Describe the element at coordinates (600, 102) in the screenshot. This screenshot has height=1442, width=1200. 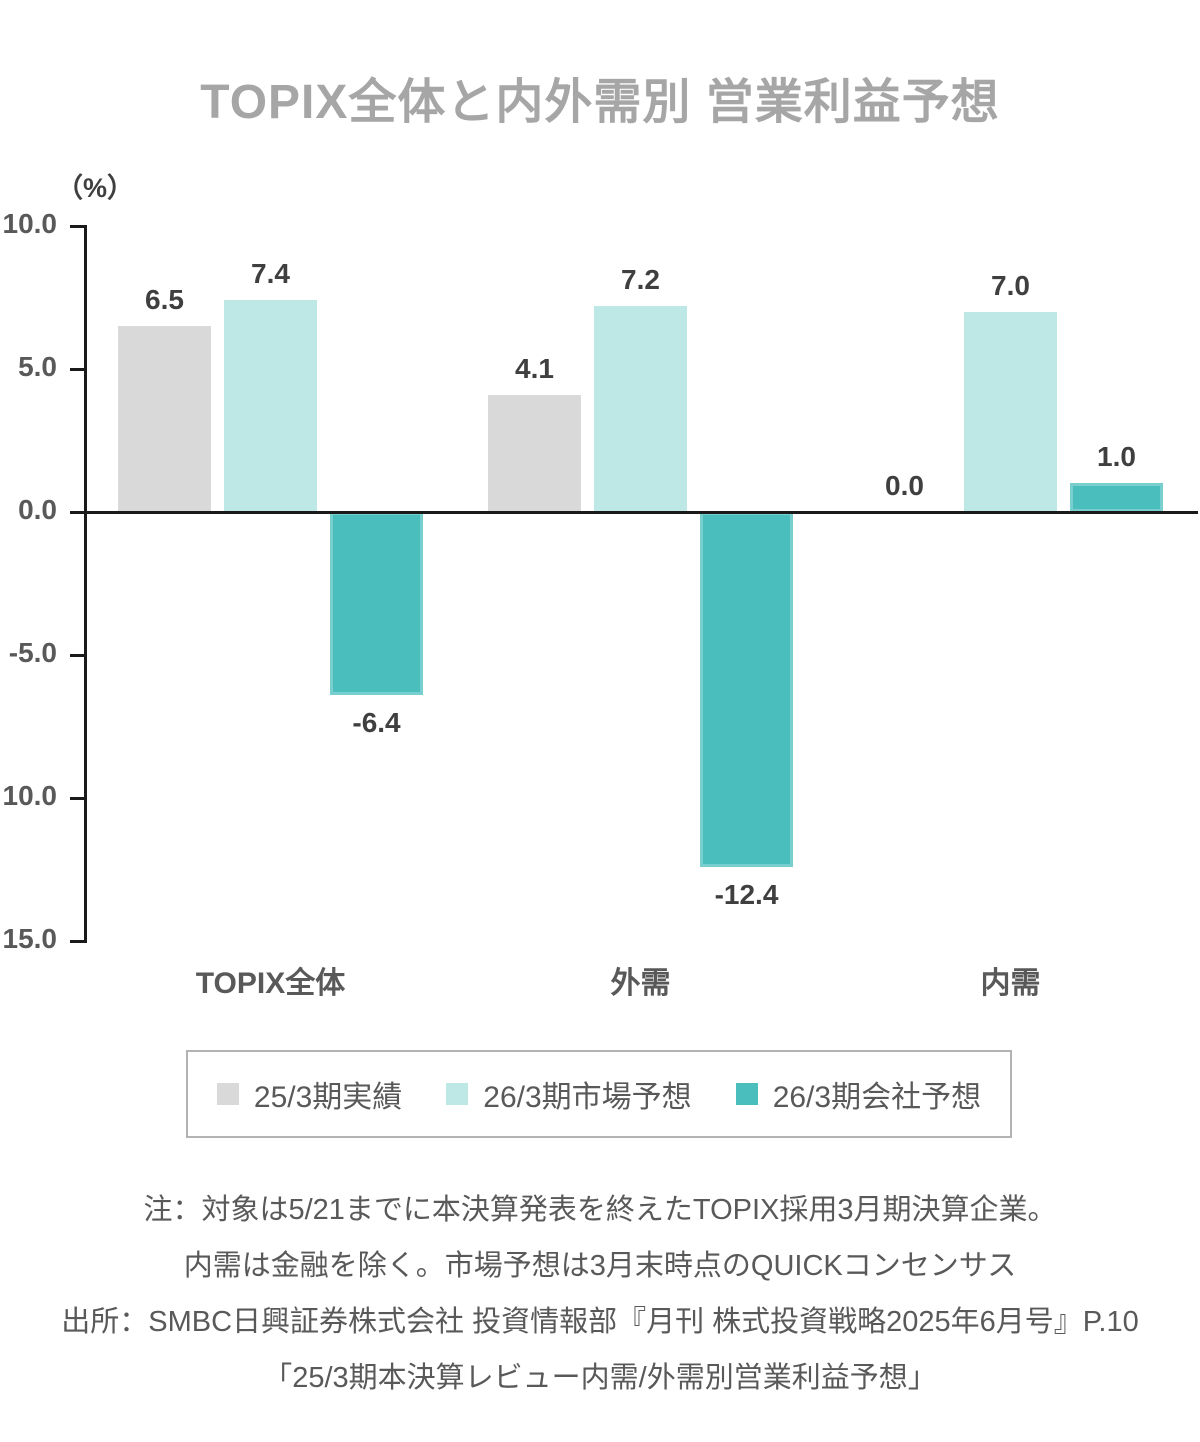
I see `chart-title: TOPIX全体と内外需別 営業利益予想` at that location.